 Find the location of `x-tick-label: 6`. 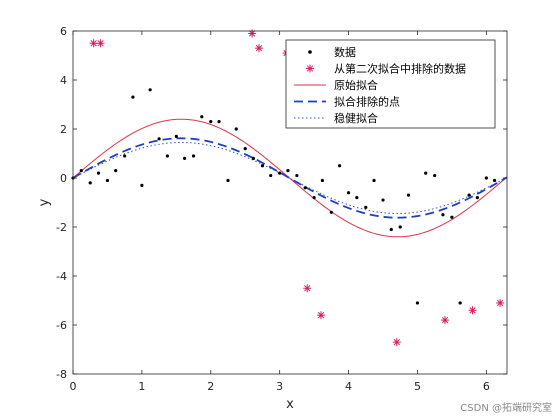

x-tick-label: 6 is located at coordinates (486, 386).